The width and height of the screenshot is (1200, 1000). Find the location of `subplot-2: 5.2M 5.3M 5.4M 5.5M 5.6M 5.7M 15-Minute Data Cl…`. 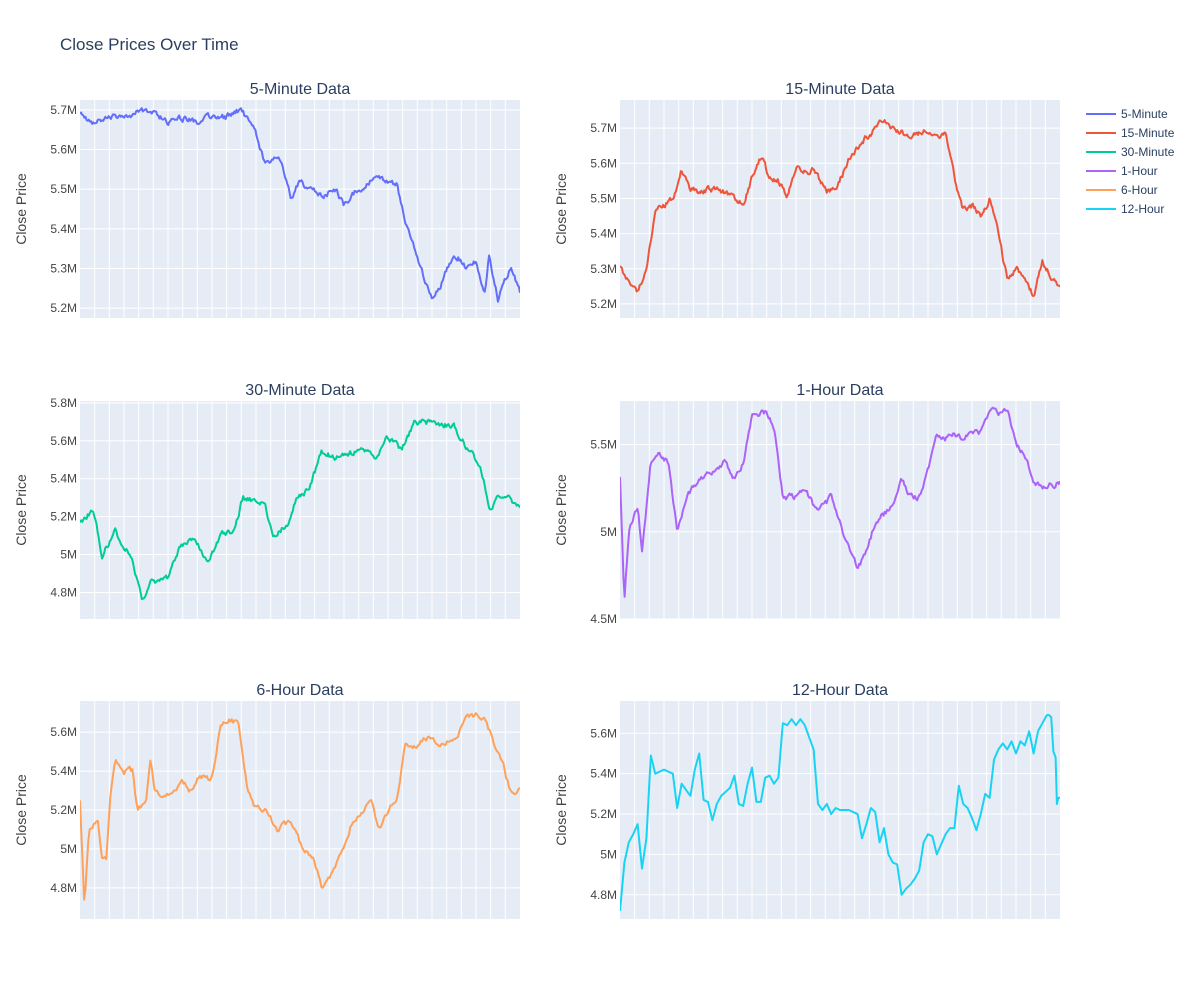

subplot-2: 5.2M 5.3M 5.4M 5.5M 5.6M 5.7M 15-Minute Data Cl… is located at coordinates (806, 199).